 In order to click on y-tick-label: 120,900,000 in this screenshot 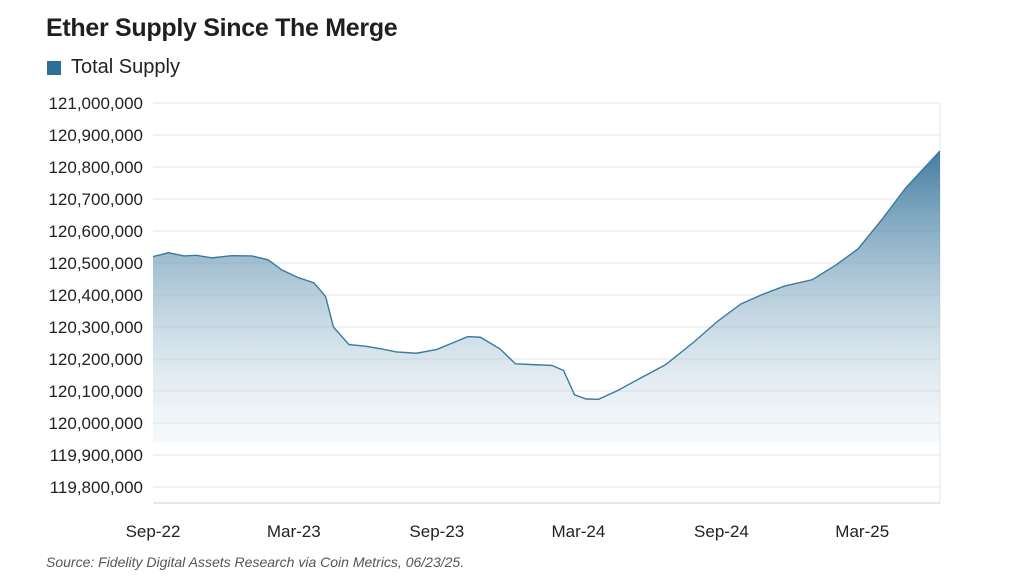, I will do `click(95, 135)`.